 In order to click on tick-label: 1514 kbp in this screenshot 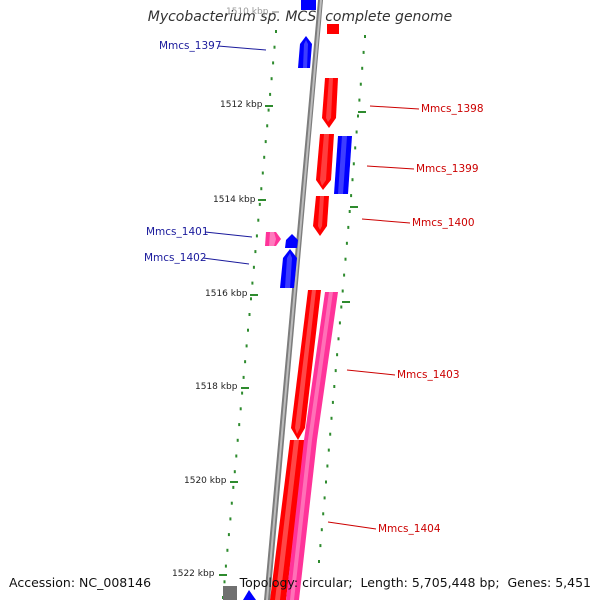, I will do `click(234, 200)`.